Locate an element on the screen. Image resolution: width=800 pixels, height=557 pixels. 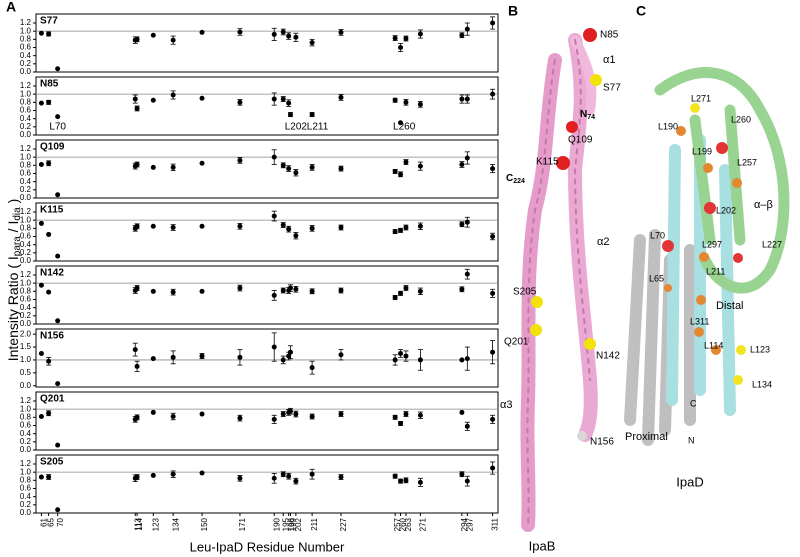
x-tick-label: 211 is located at coordinates (314, 523).